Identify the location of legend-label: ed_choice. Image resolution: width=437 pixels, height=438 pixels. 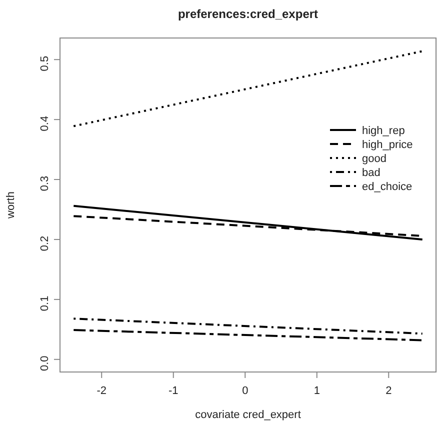
(387, 187).